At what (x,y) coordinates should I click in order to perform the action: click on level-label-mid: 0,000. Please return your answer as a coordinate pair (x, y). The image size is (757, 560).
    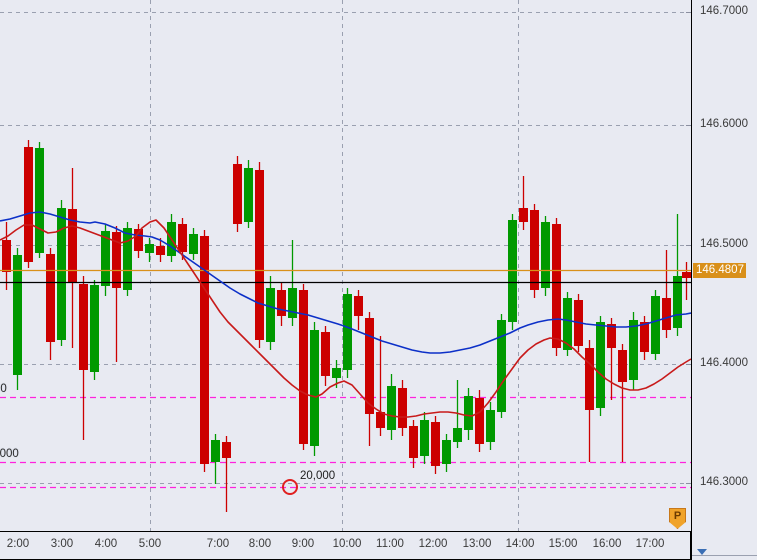
    Looking at the image, I should click on (9, 454).